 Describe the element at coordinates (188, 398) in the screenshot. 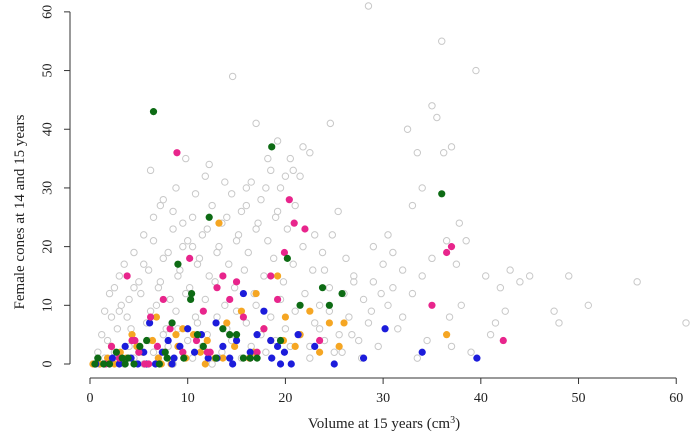

I see `x-tick-label: 10` at that location.